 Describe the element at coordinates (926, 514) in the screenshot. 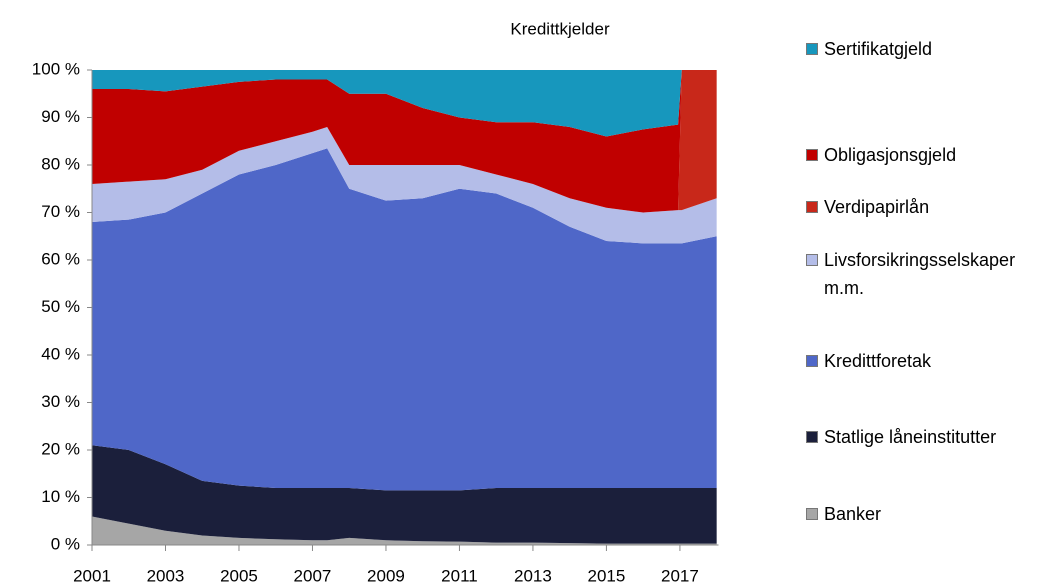

I see `legend-item: Banker` at that location.